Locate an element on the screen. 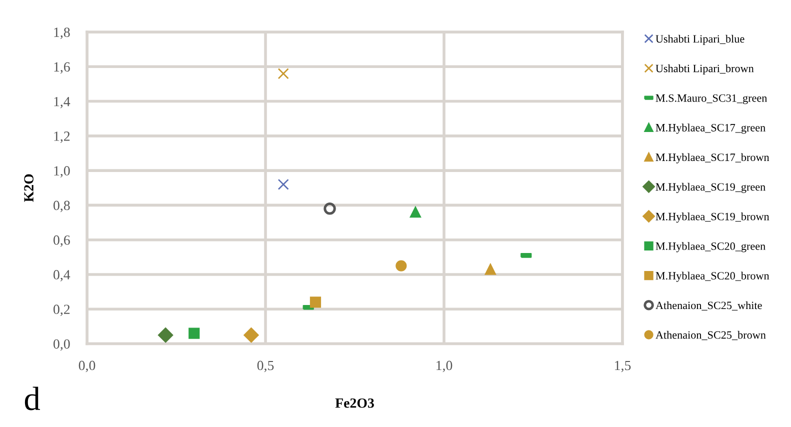 This screenshot has width=791, height=427. legend-label: Ushabti Lipari_brown is located at coordinates (705, 69).